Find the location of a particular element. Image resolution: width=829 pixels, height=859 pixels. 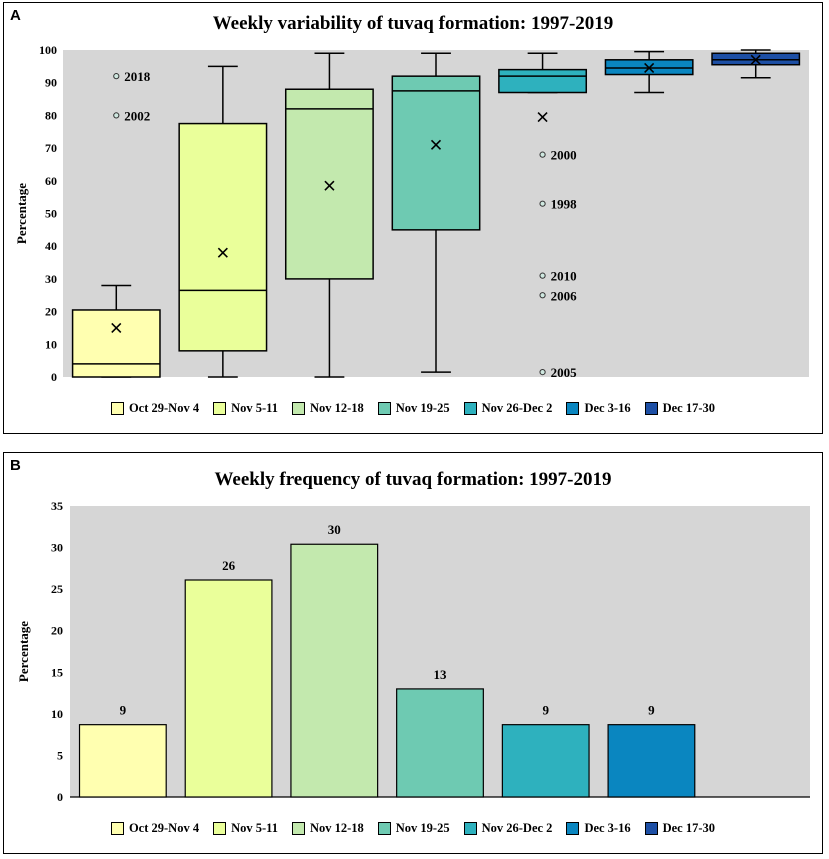

legend-label: Nov 5-11 is located at coordinates (254, 828).